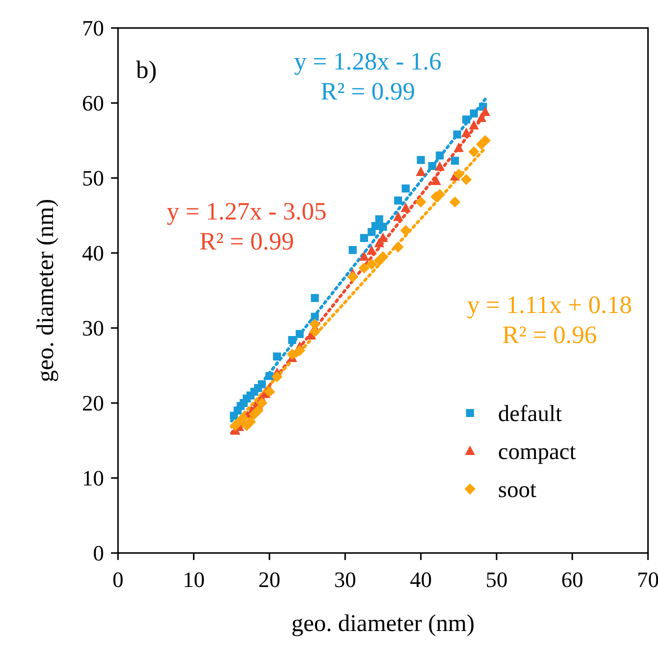 The height and width of the screenshot is (650, 658). I want to click on x-tick-label: 60, so click(572, 579).